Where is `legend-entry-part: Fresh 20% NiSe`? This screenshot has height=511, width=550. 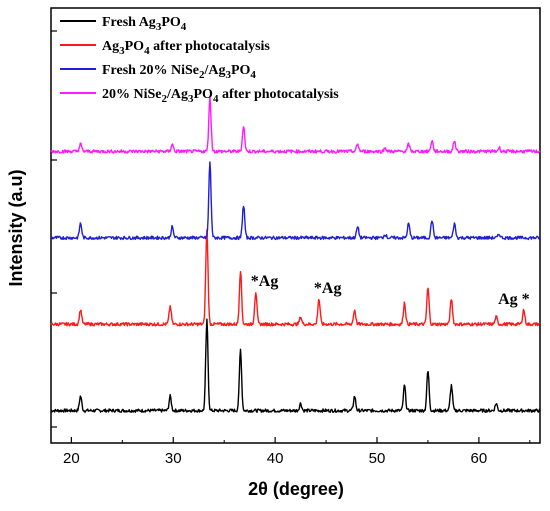
legend-entry-part: Fresh 20% NiSe is located at coordinates (150, 70).